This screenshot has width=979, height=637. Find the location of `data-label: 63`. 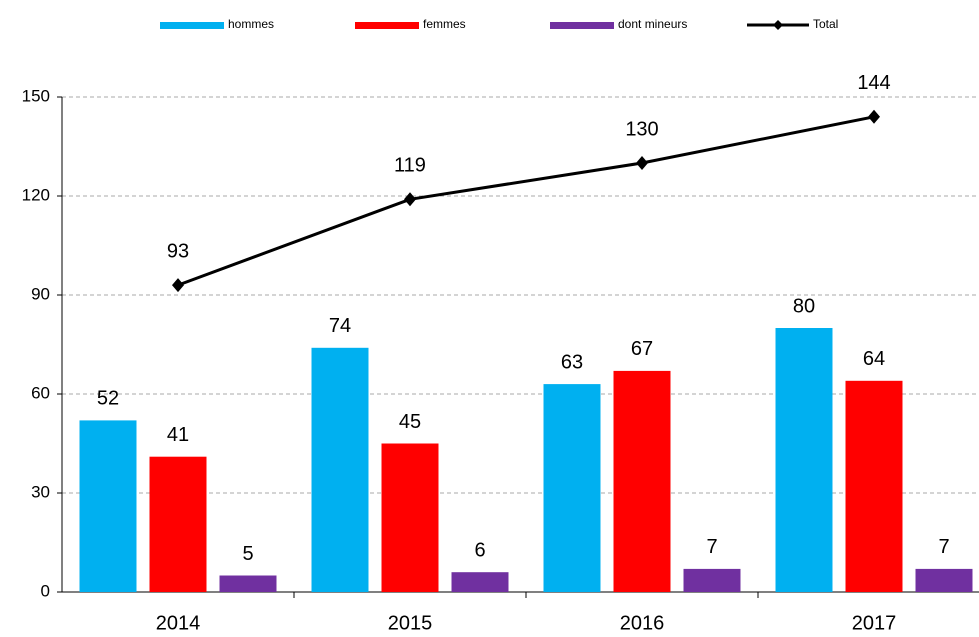

data-label: 63 is located at coordinates (572, 362).